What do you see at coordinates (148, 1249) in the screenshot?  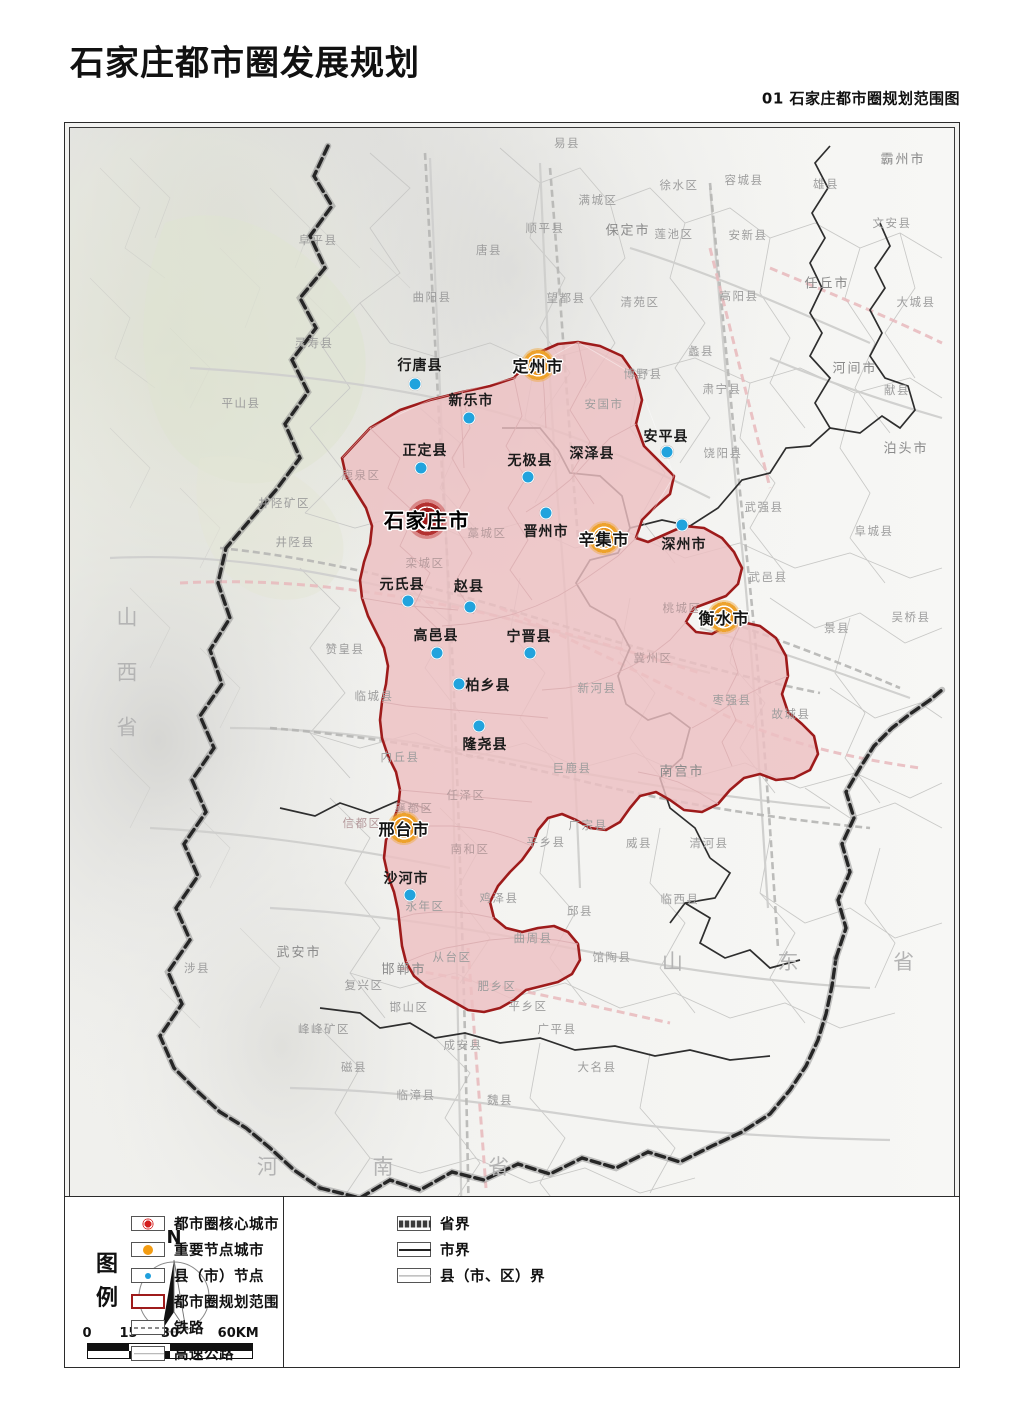 I see `important-node-city-icon` at bounding box center [148, 1249].